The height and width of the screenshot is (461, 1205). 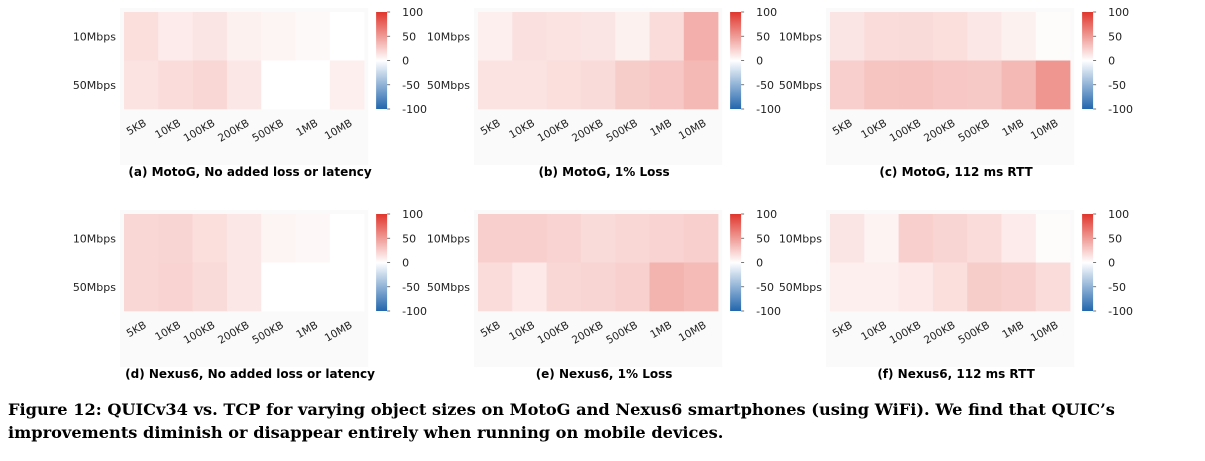 What do you see at coordinates (956, 172) in the screenshot?
I see `panel-caption: (c) MotoG, 112 ms RTT` at bounding box center [956, 172].